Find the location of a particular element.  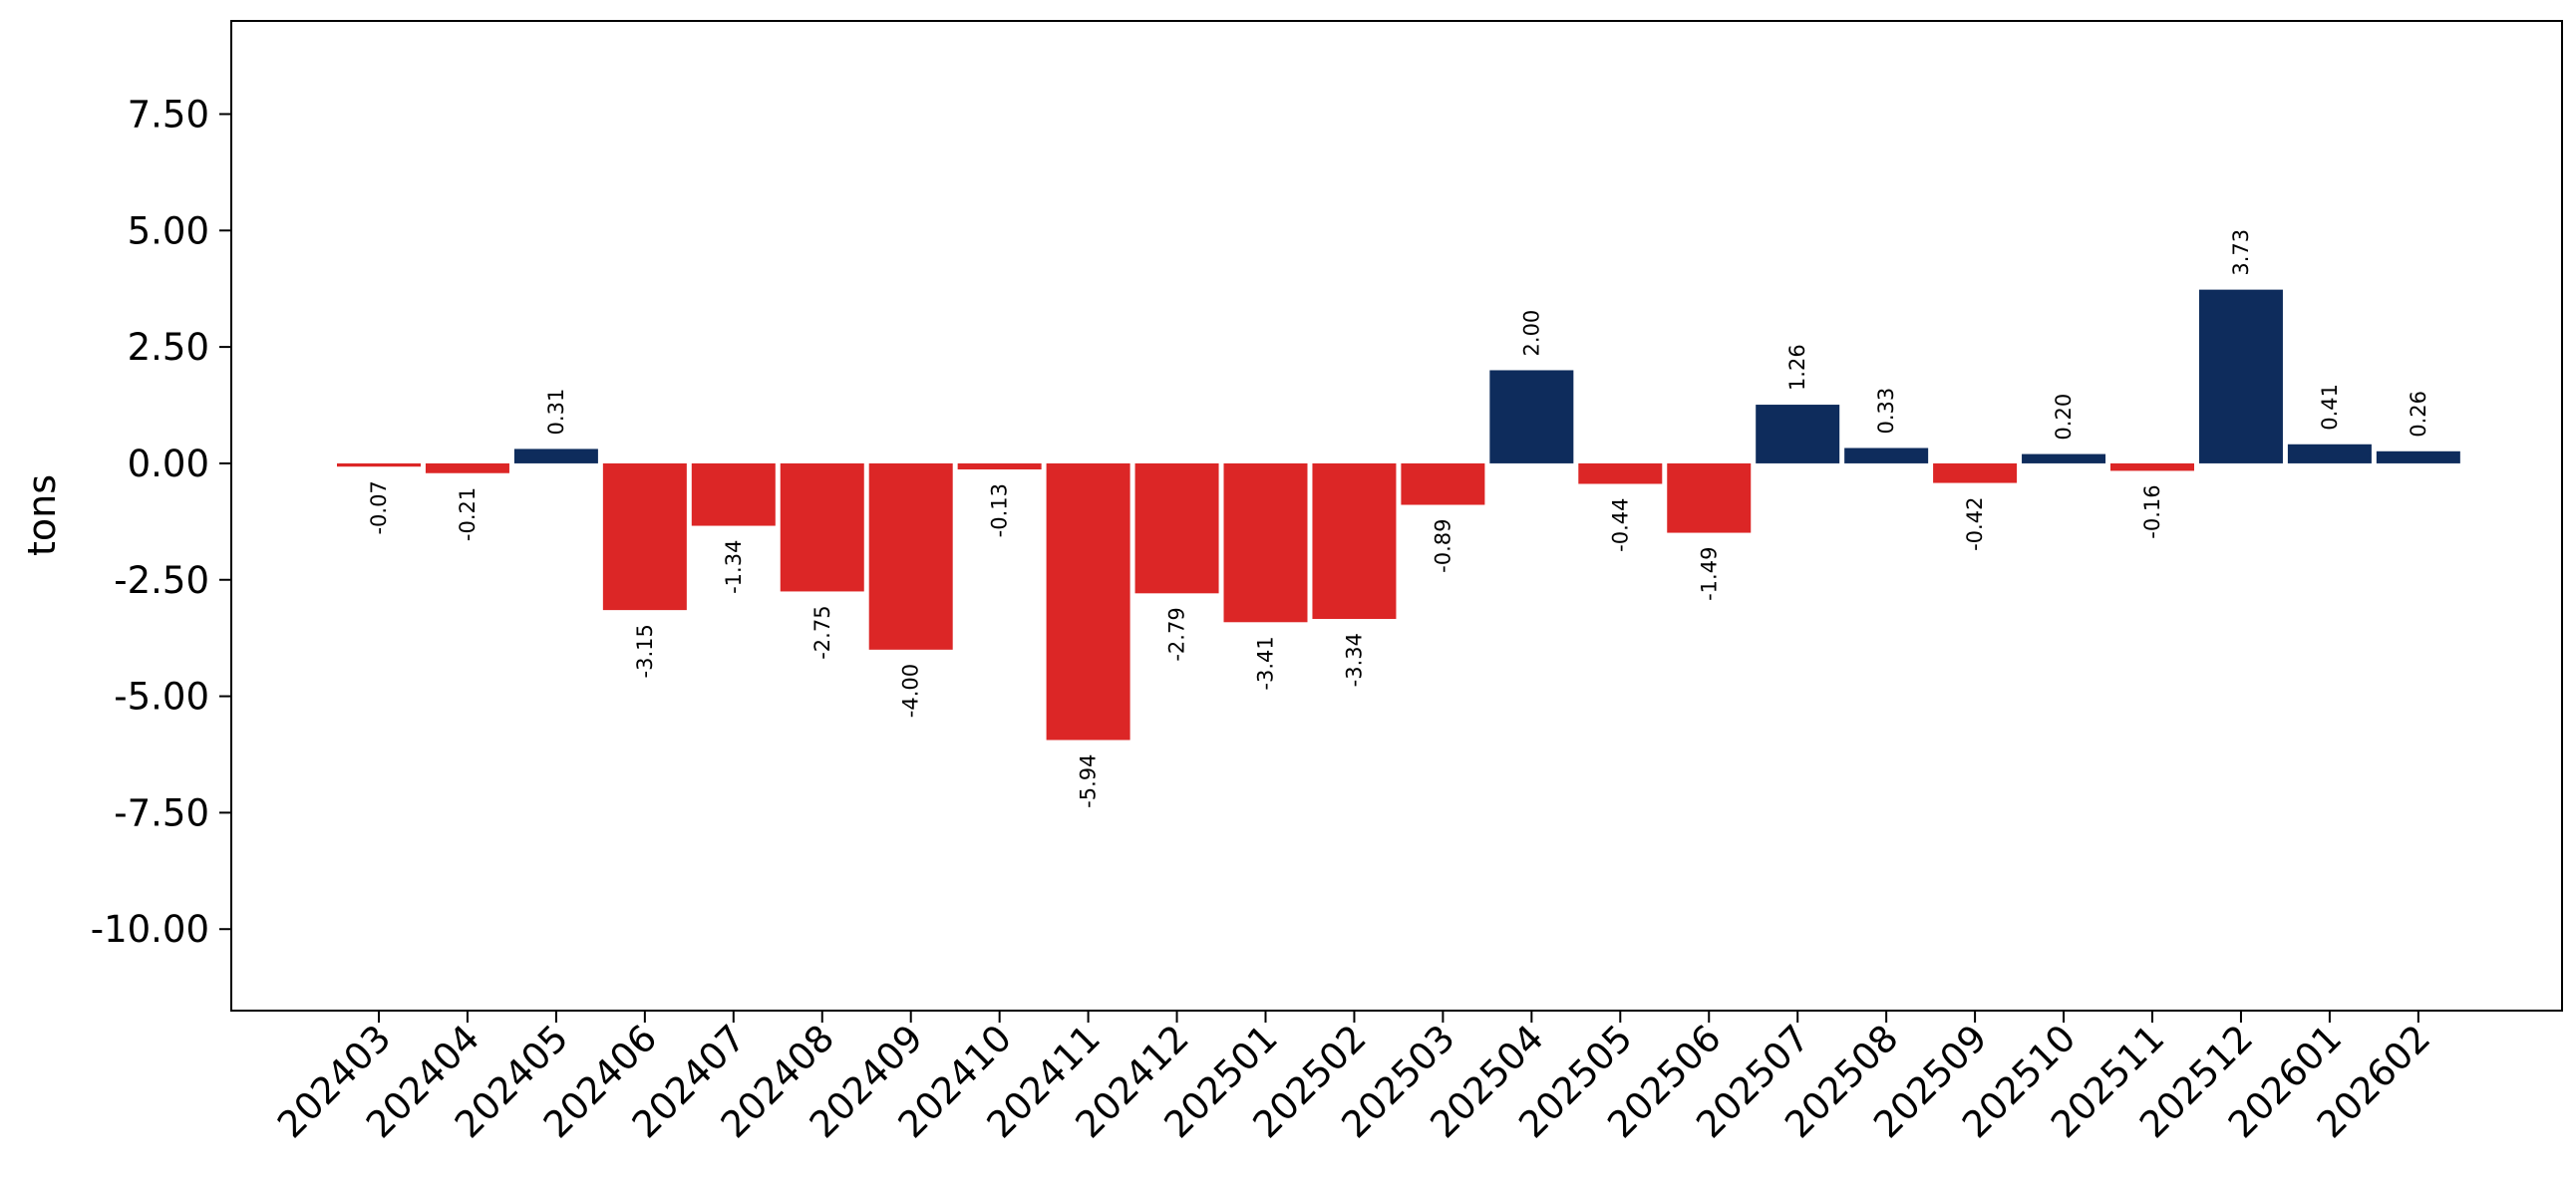

y-axis-title: tons is located at coordinates (42, 515).